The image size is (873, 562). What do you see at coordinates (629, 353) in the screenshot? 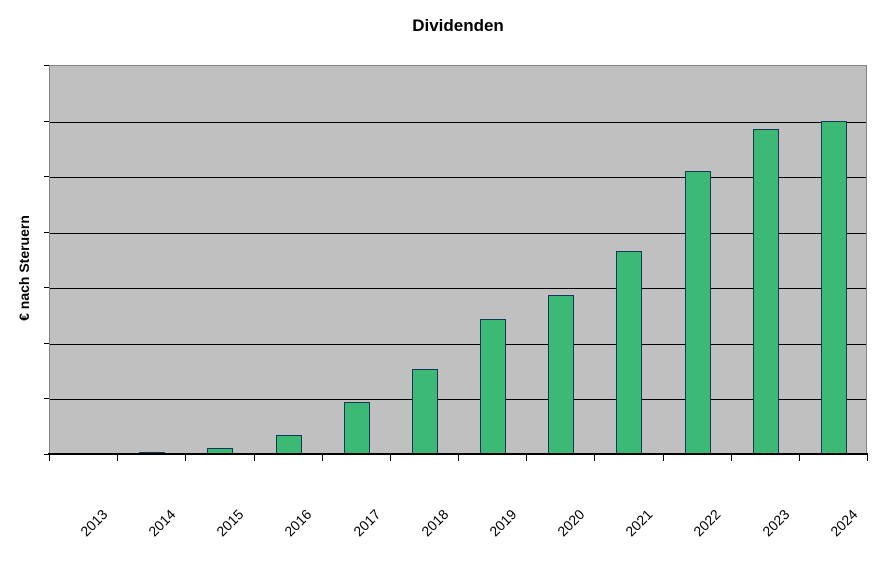
I see `bar-2021` at bounding box center [629, 353].